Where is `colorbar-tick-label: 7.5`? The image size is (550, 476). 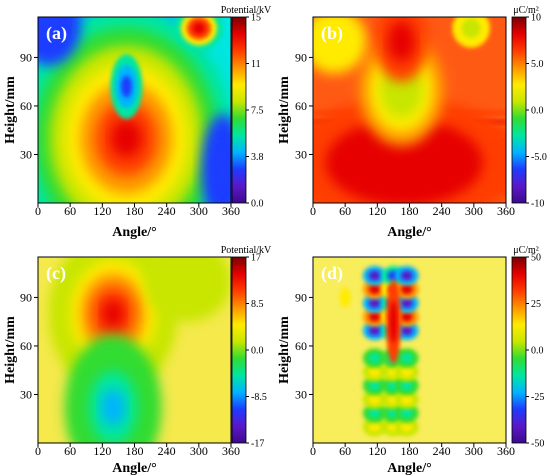 colorbar-tick-label: 7.5 is located at coordinates (257, 111).